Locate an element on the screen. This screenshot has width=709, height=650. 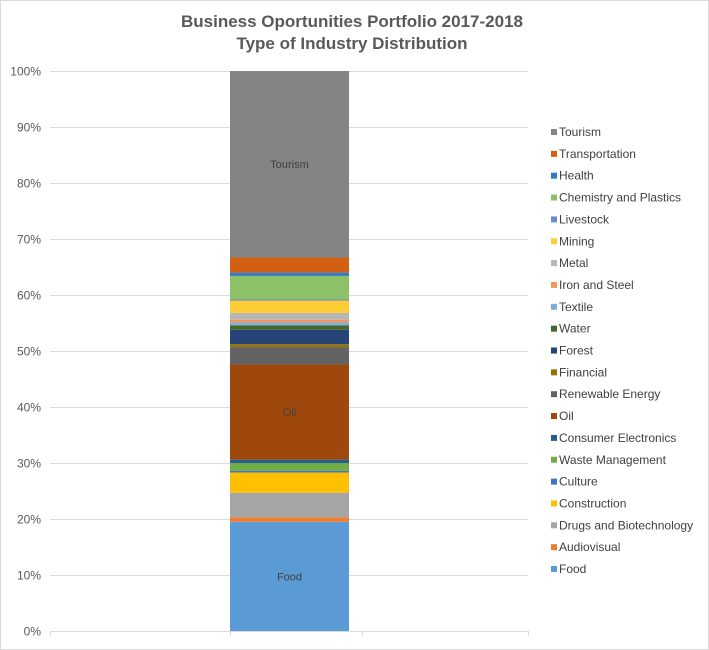
bar-segment-construction is located at coordinates (289, 482).